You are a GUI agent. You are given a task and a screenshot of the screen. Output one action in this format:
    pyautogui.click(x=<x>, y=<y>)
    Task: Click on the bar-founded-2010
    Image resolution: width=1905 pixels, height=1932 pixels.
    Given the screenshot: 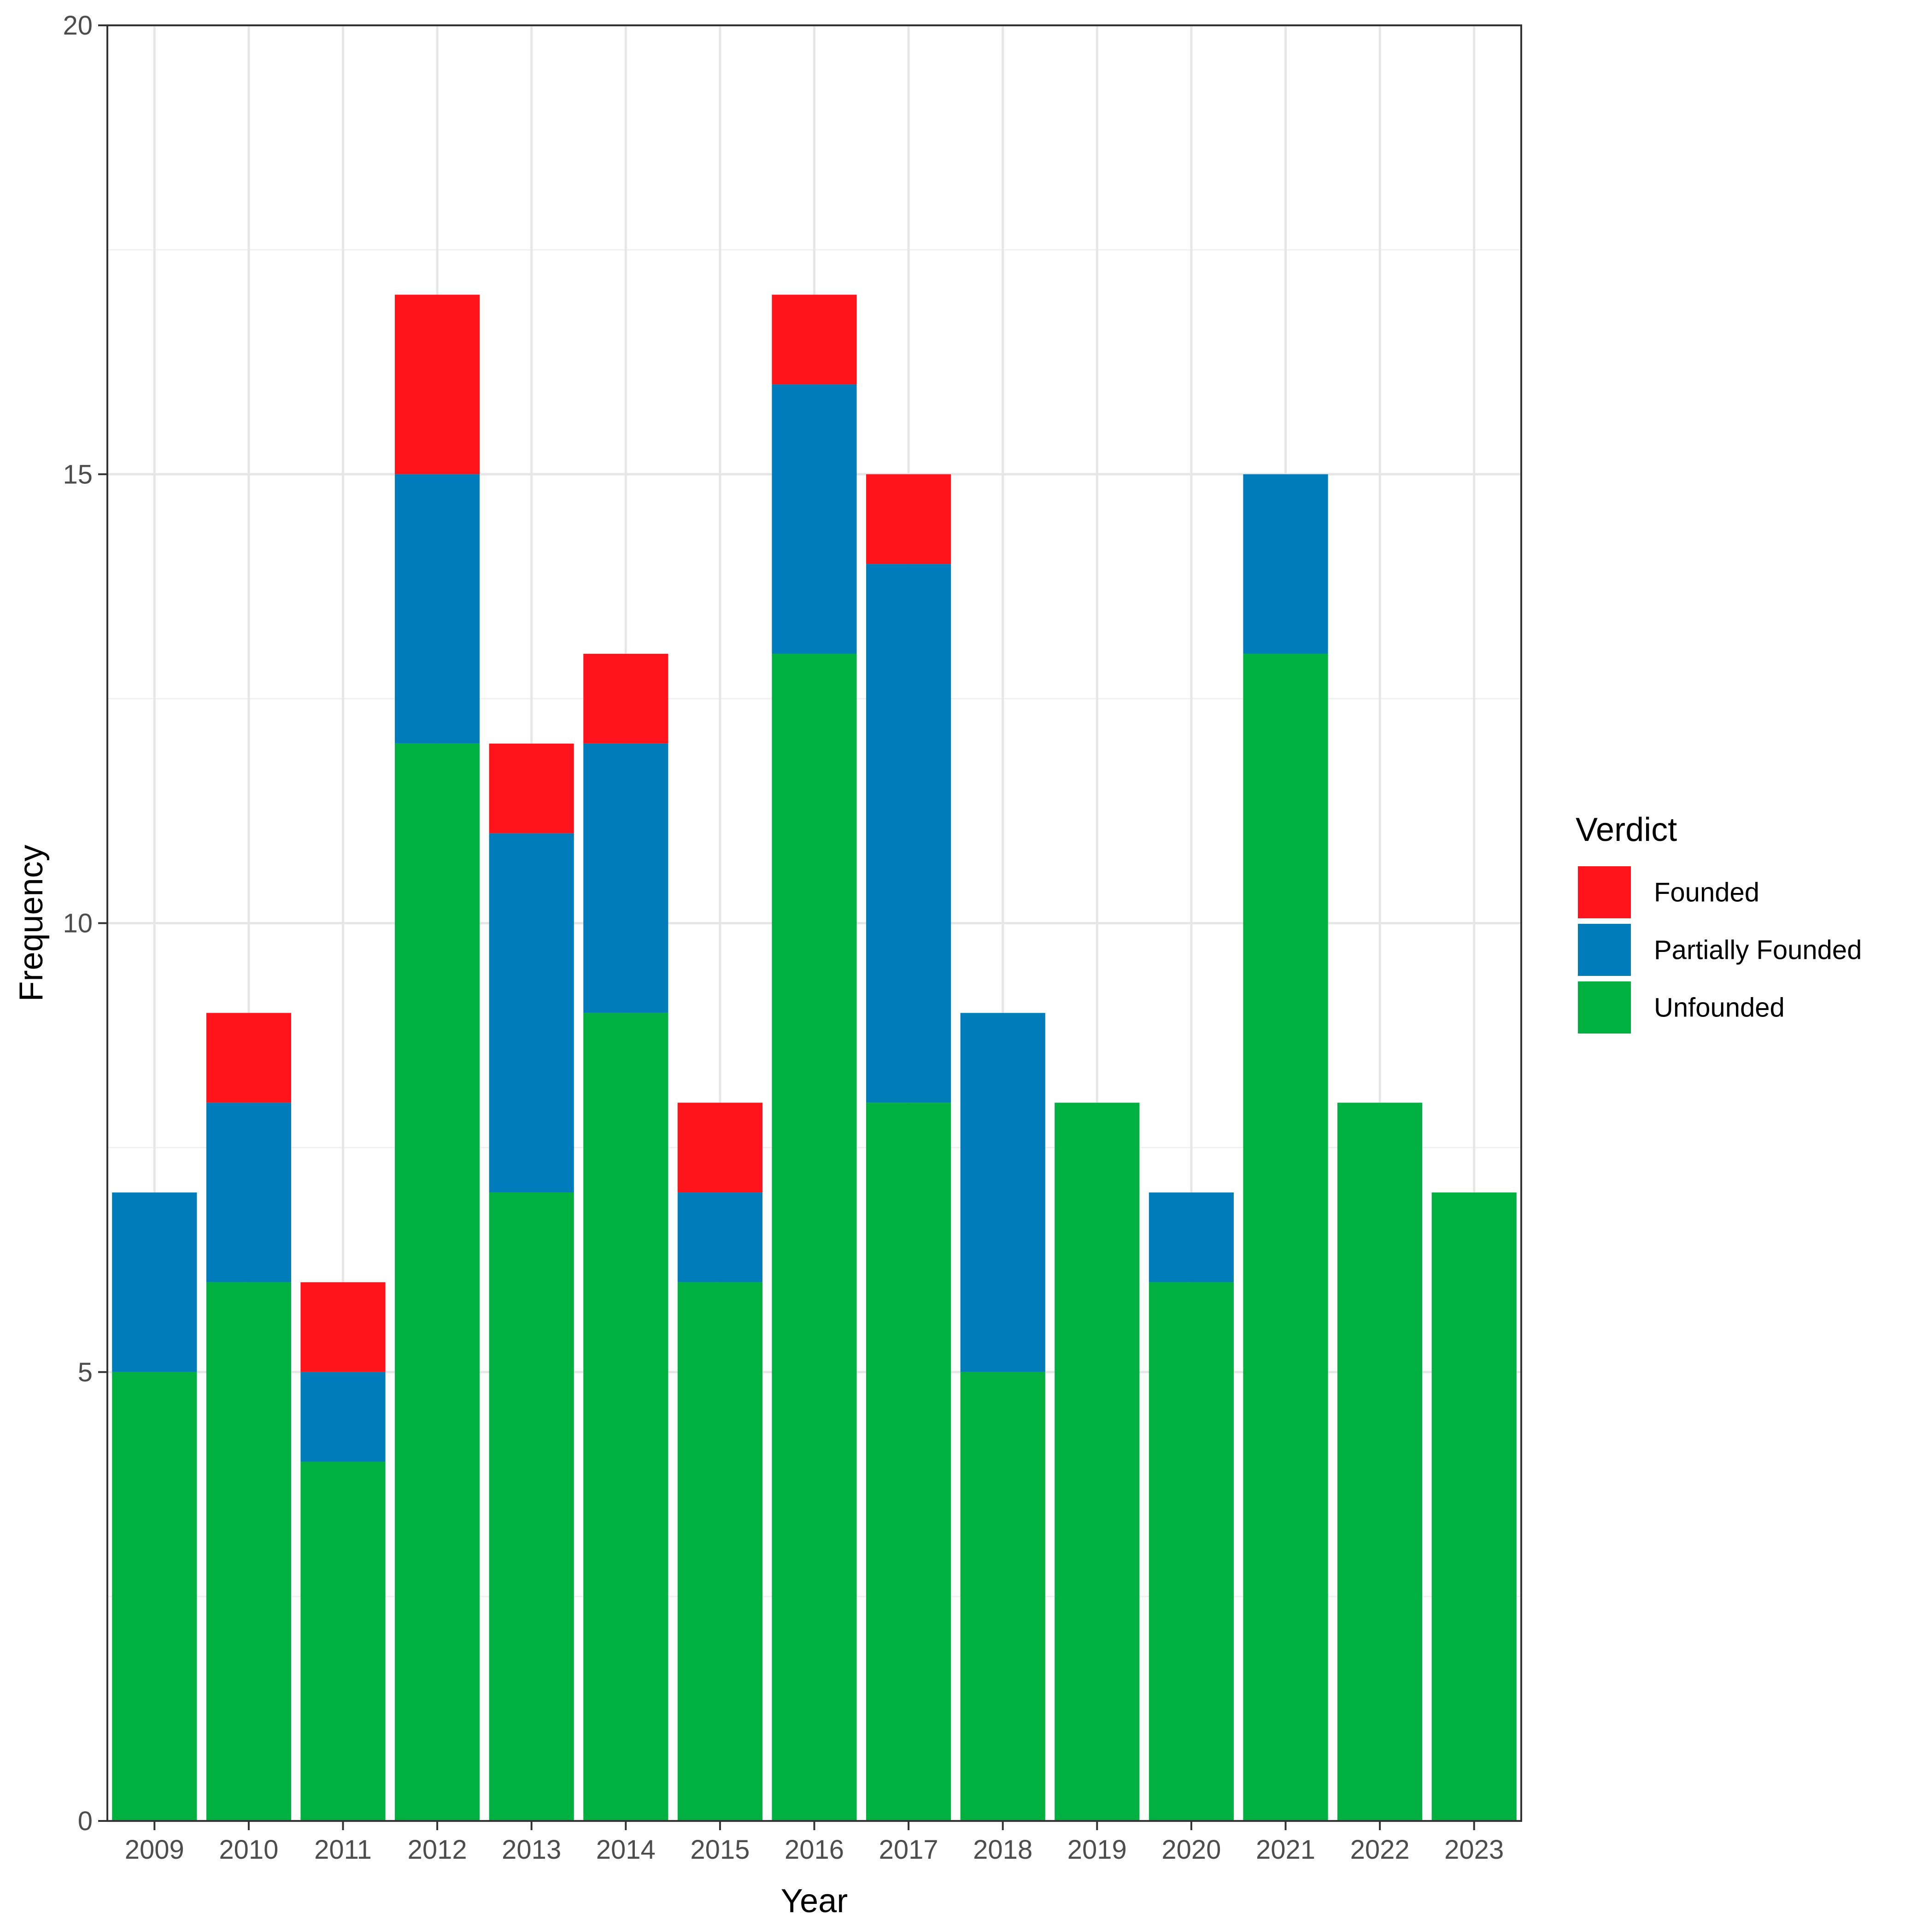 What is the action you would take?
    pyautogui.click(x=248, y=1058)
    